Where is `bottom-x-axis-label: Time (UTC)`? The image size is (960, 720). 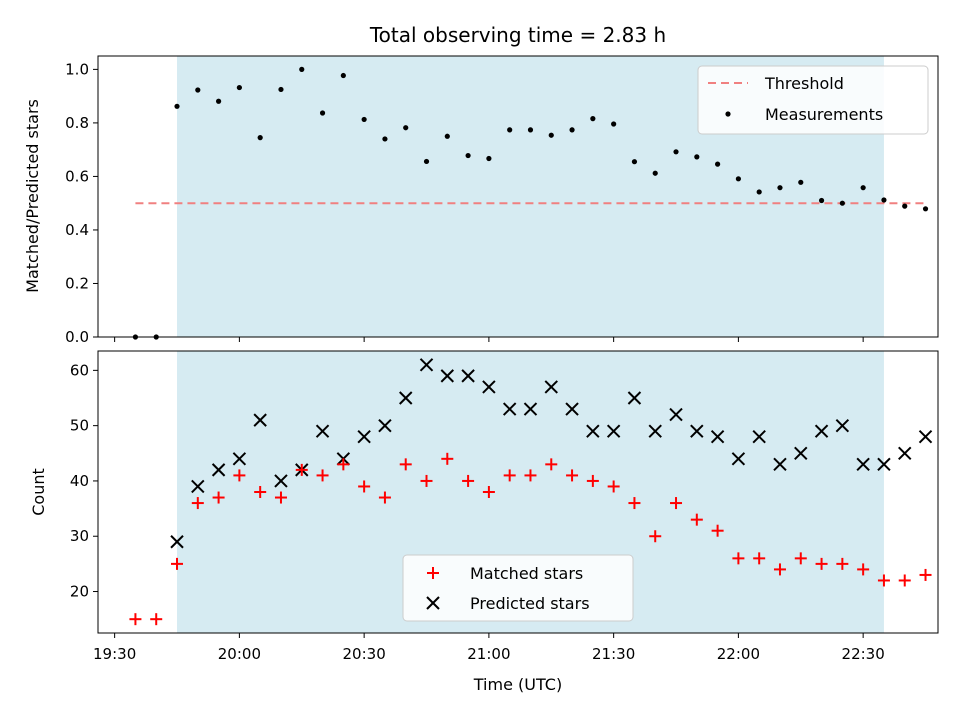 bottom-x-axis-label: Time (UTC) is located at coordinates (517, 684).